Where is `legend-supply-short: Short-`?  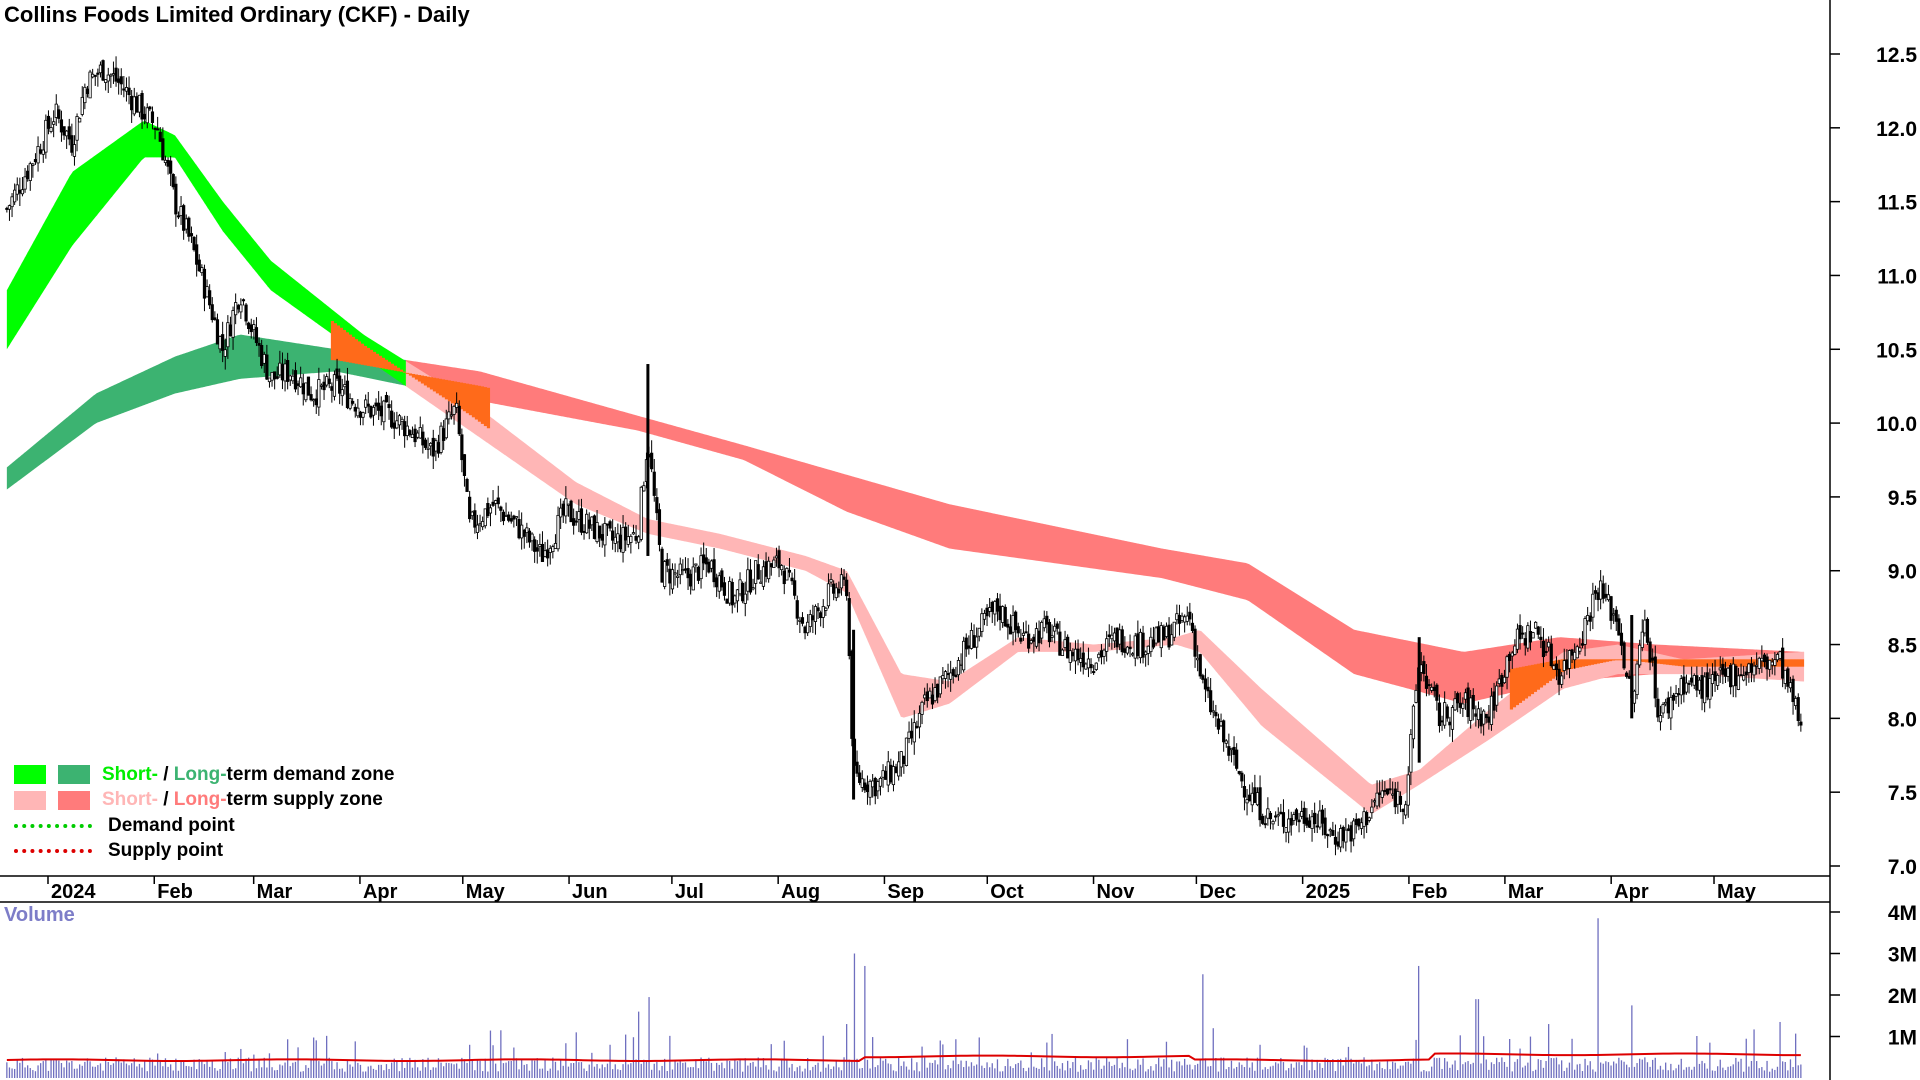 legend-supply-short: Short- is located at coordinates (130, 800).